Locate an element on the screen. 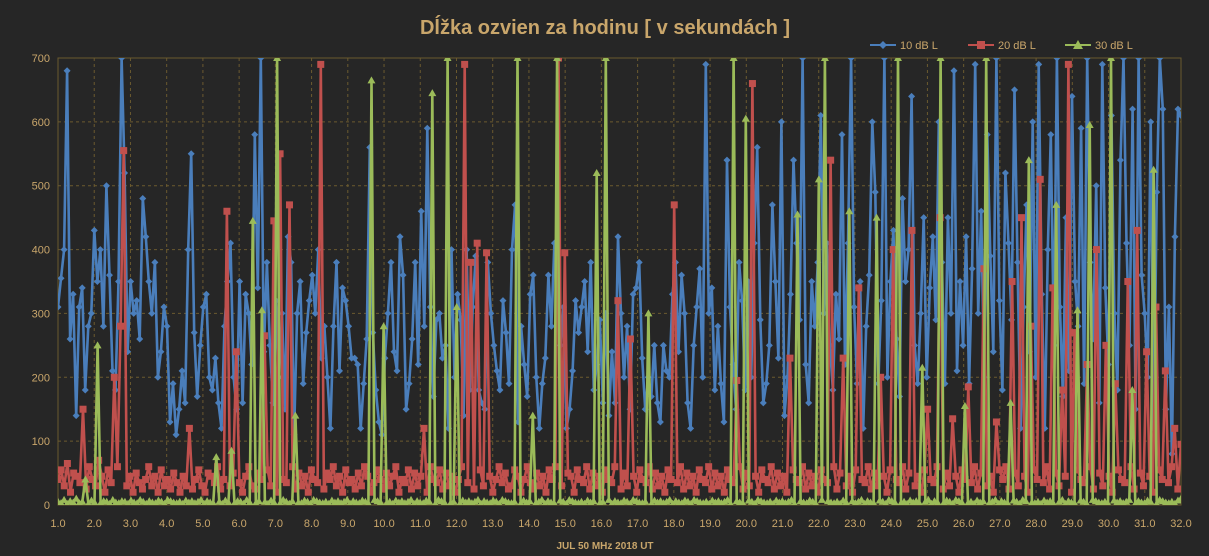 This screenshot has width=1209, height=556. y-tick-label: 400 is located at coordinates (41, 251).